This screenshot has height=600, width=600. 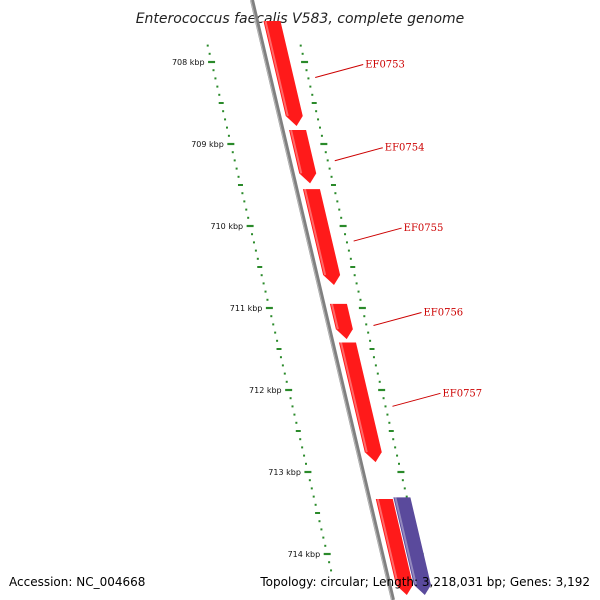 What do you see at coordinates (188, 62) in the screenshot?
I see `tick-label-1: 708 kbp` at bounding box center [188, 62].